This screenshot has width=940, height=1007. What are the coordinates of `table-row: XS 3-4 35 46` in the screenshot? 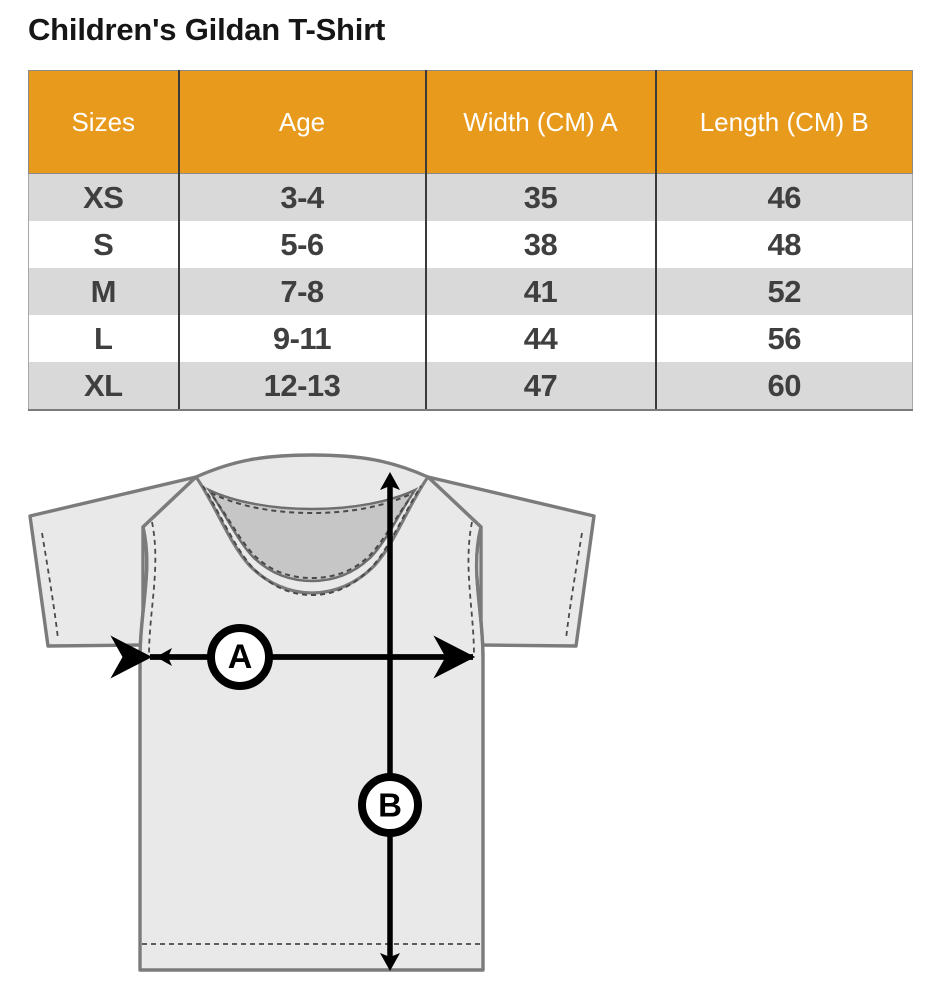 It's located at (470, 197).